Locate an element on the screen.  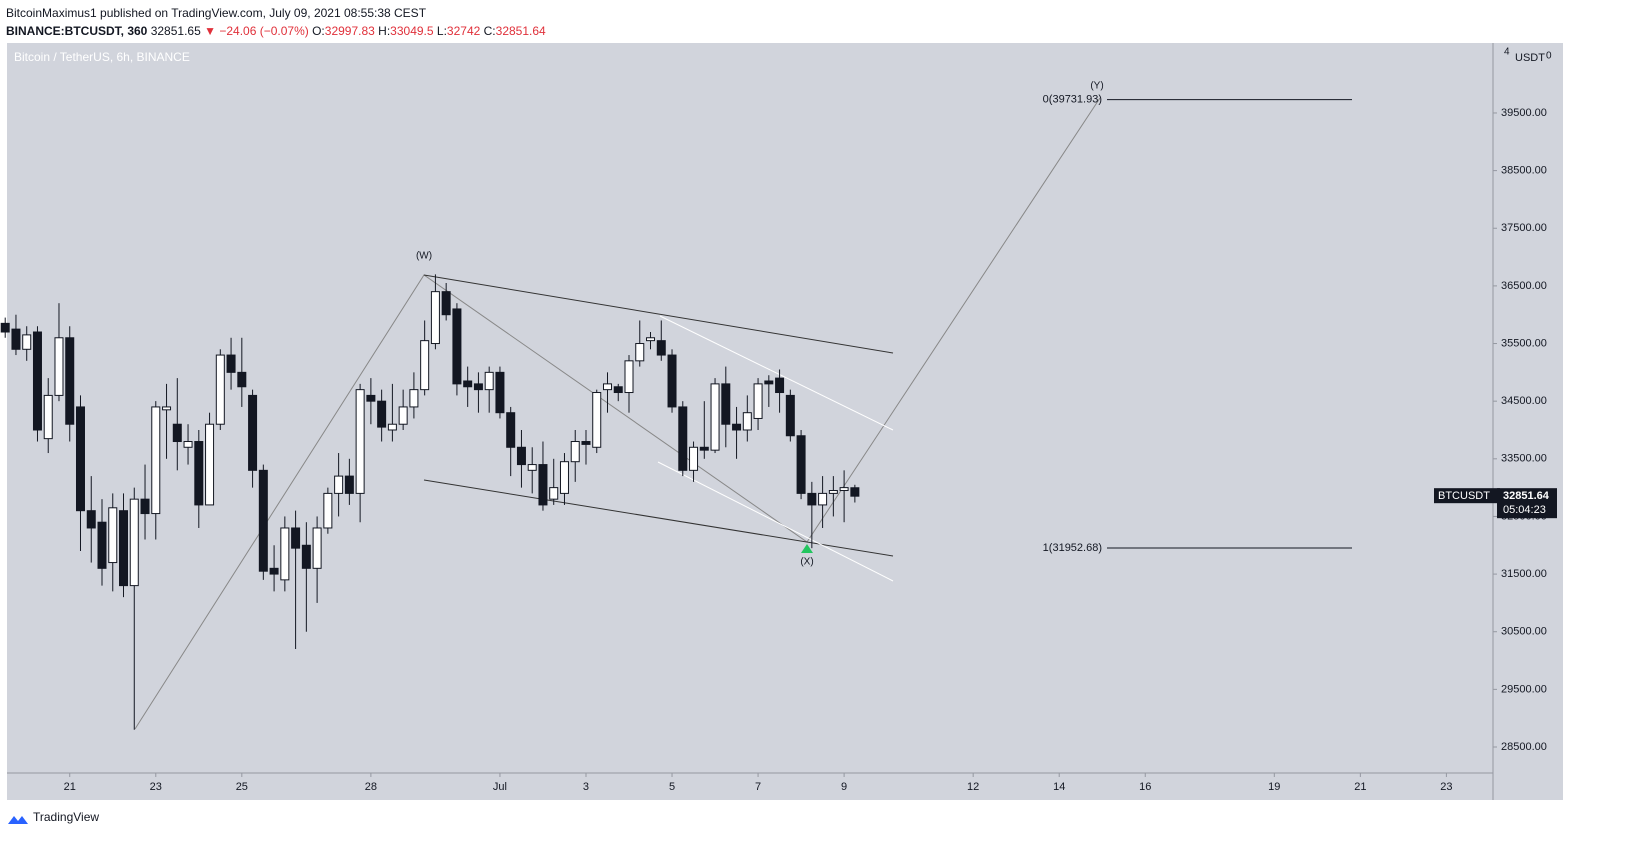
price-tag is located at coordinates (1527, 503).